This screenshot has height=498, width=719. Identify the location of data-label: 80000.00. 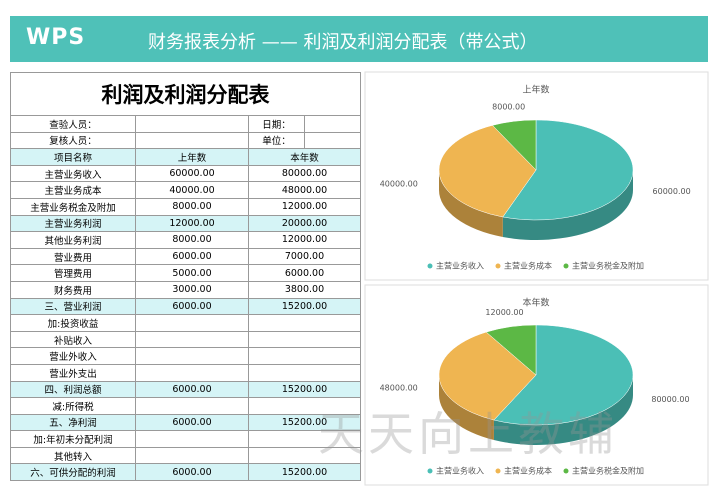
(670, 399).